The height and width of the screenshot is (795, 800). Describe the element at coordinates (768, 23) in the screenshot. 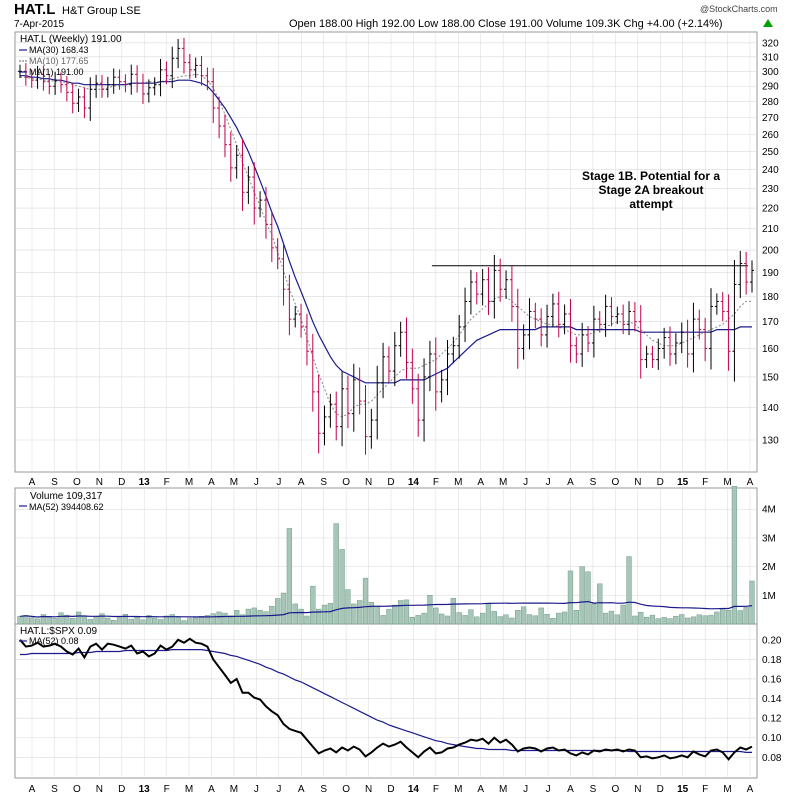

I see `triangle-up-icon` at that location.